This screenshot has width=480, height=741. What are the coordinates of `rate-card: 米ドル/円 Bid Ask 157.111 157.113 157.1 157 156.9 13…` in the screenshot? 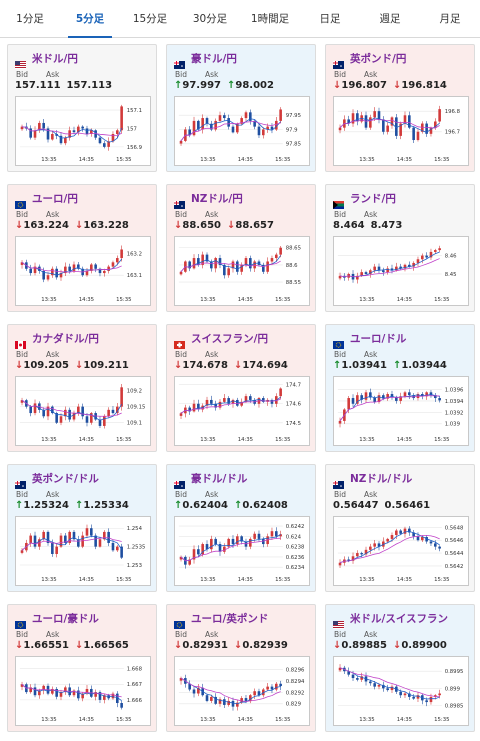 It's located at (82, 108).